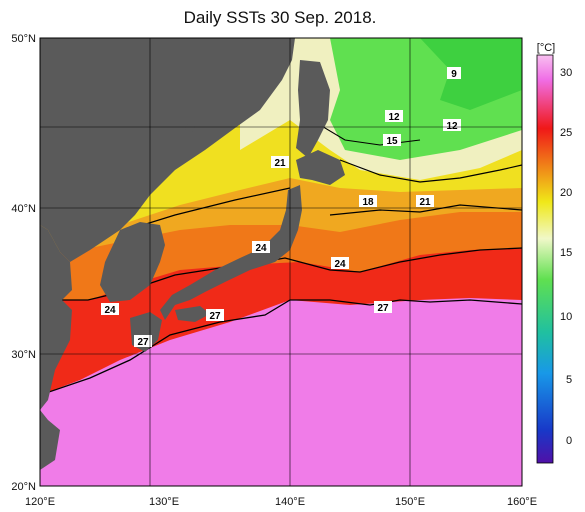 The image size is (585, 512). What do you see at coordinates (546, 48) in the screenshot?
I see `colorbar-unit: [°C]` at bounding box center [546, 48].